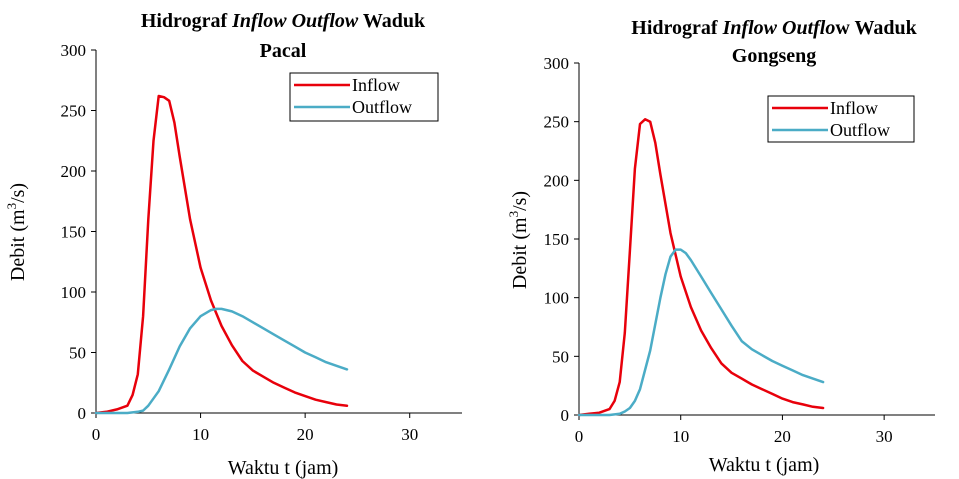  I want to click on chart-title-part: w Waduk, so click(876, 28).